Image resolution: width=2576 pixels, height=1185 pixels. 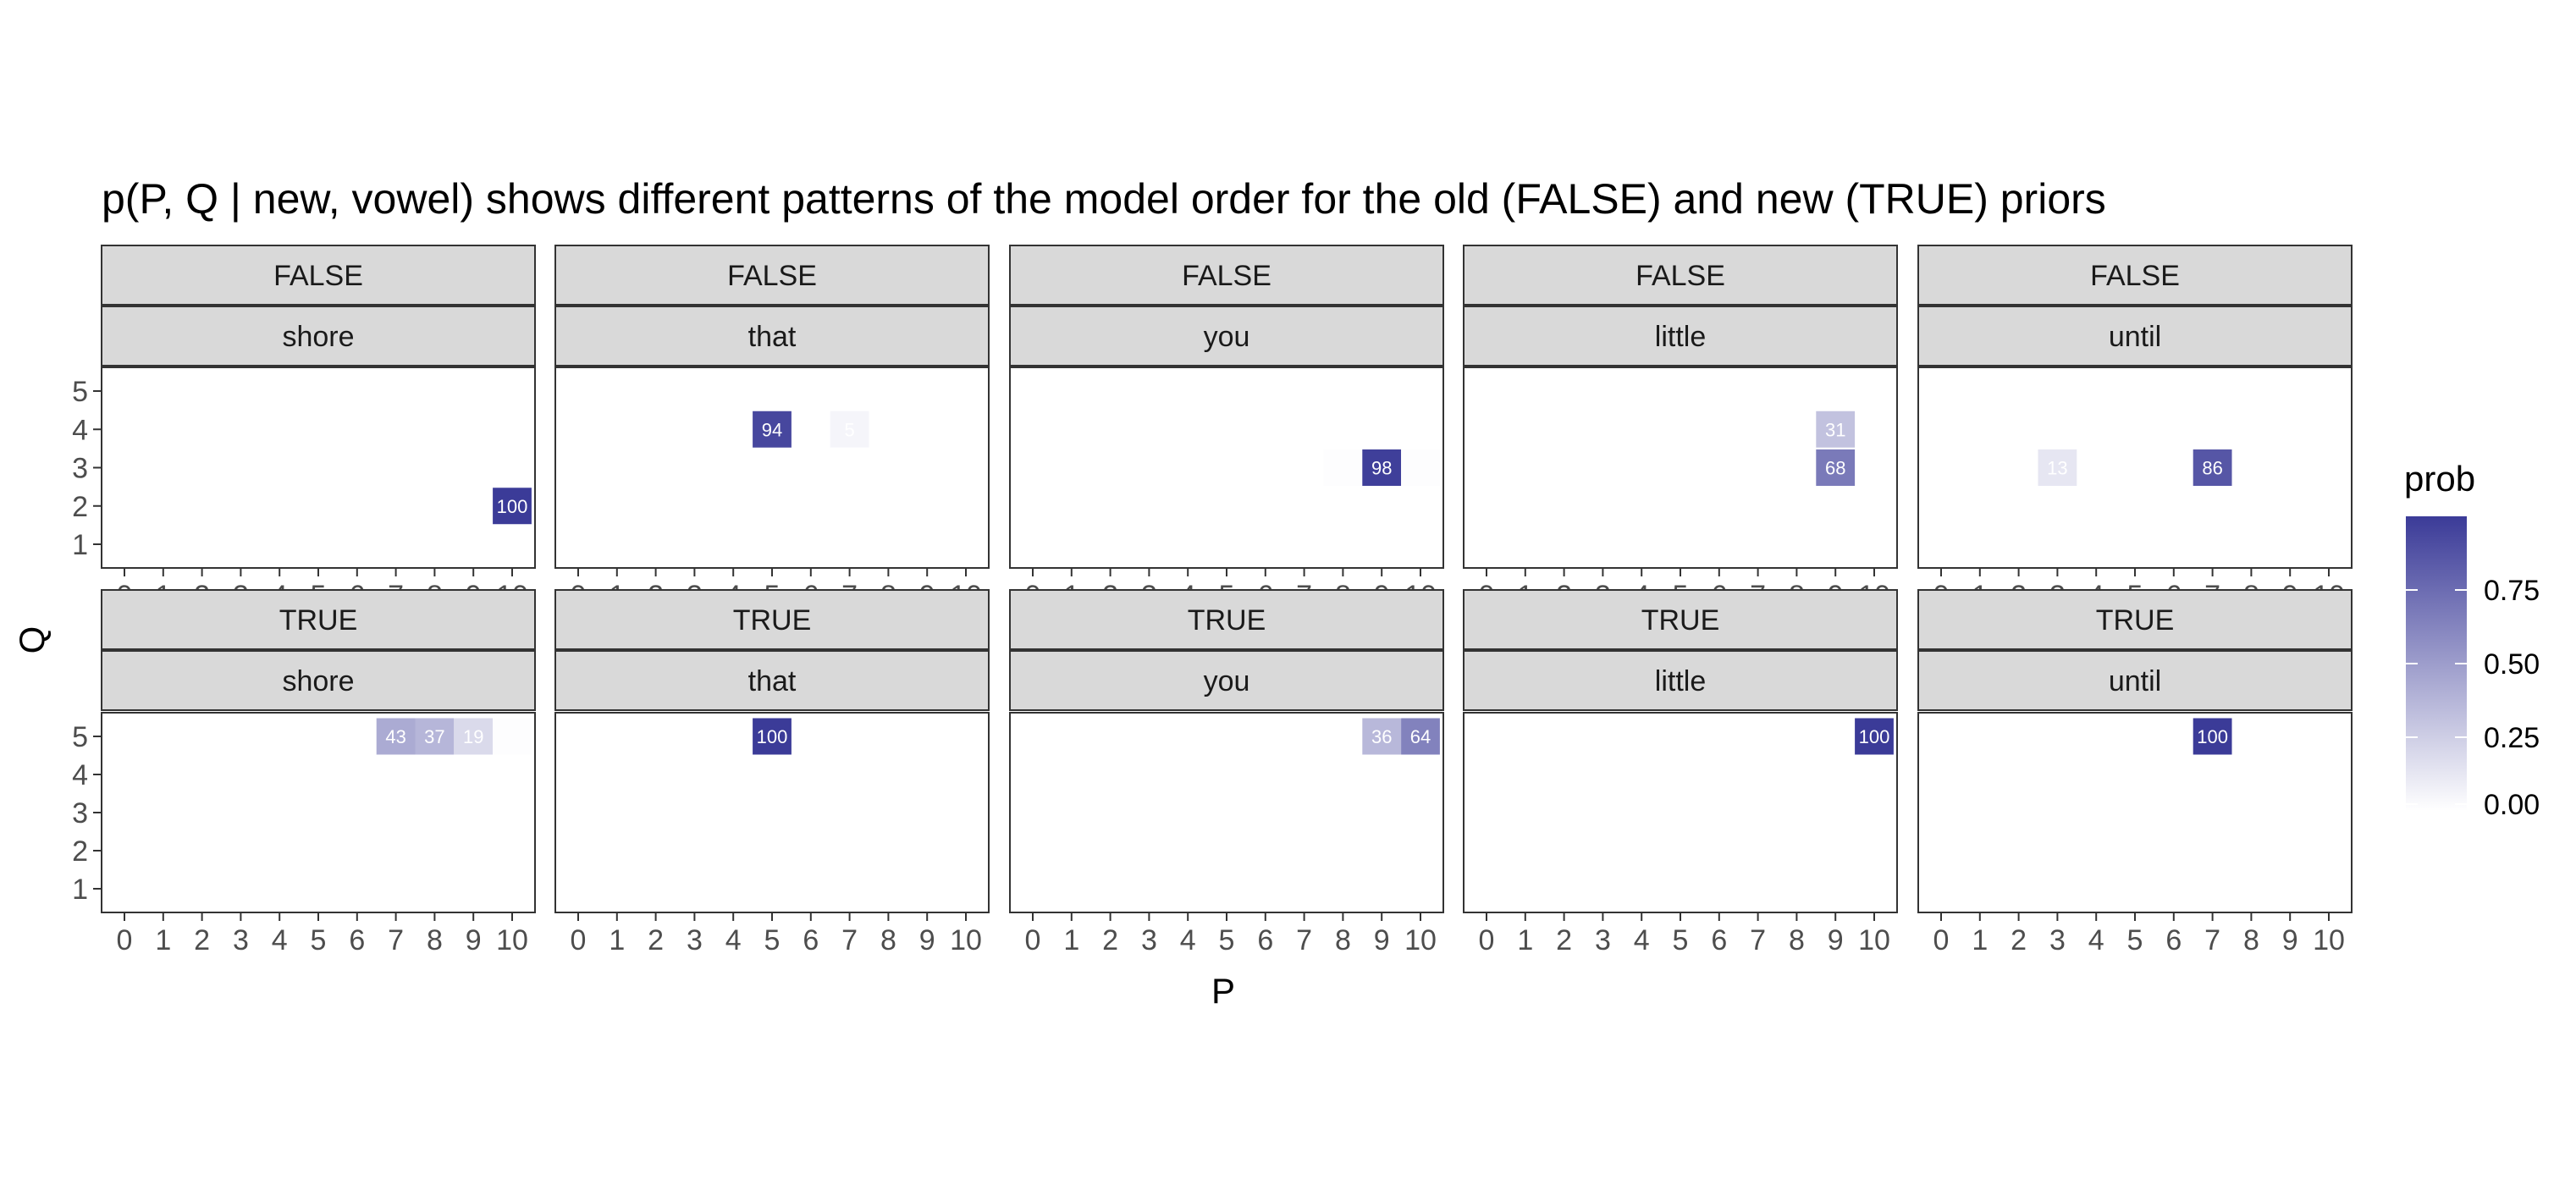 I want to click on x-axis-title: P, so click(x=1223, y=991).